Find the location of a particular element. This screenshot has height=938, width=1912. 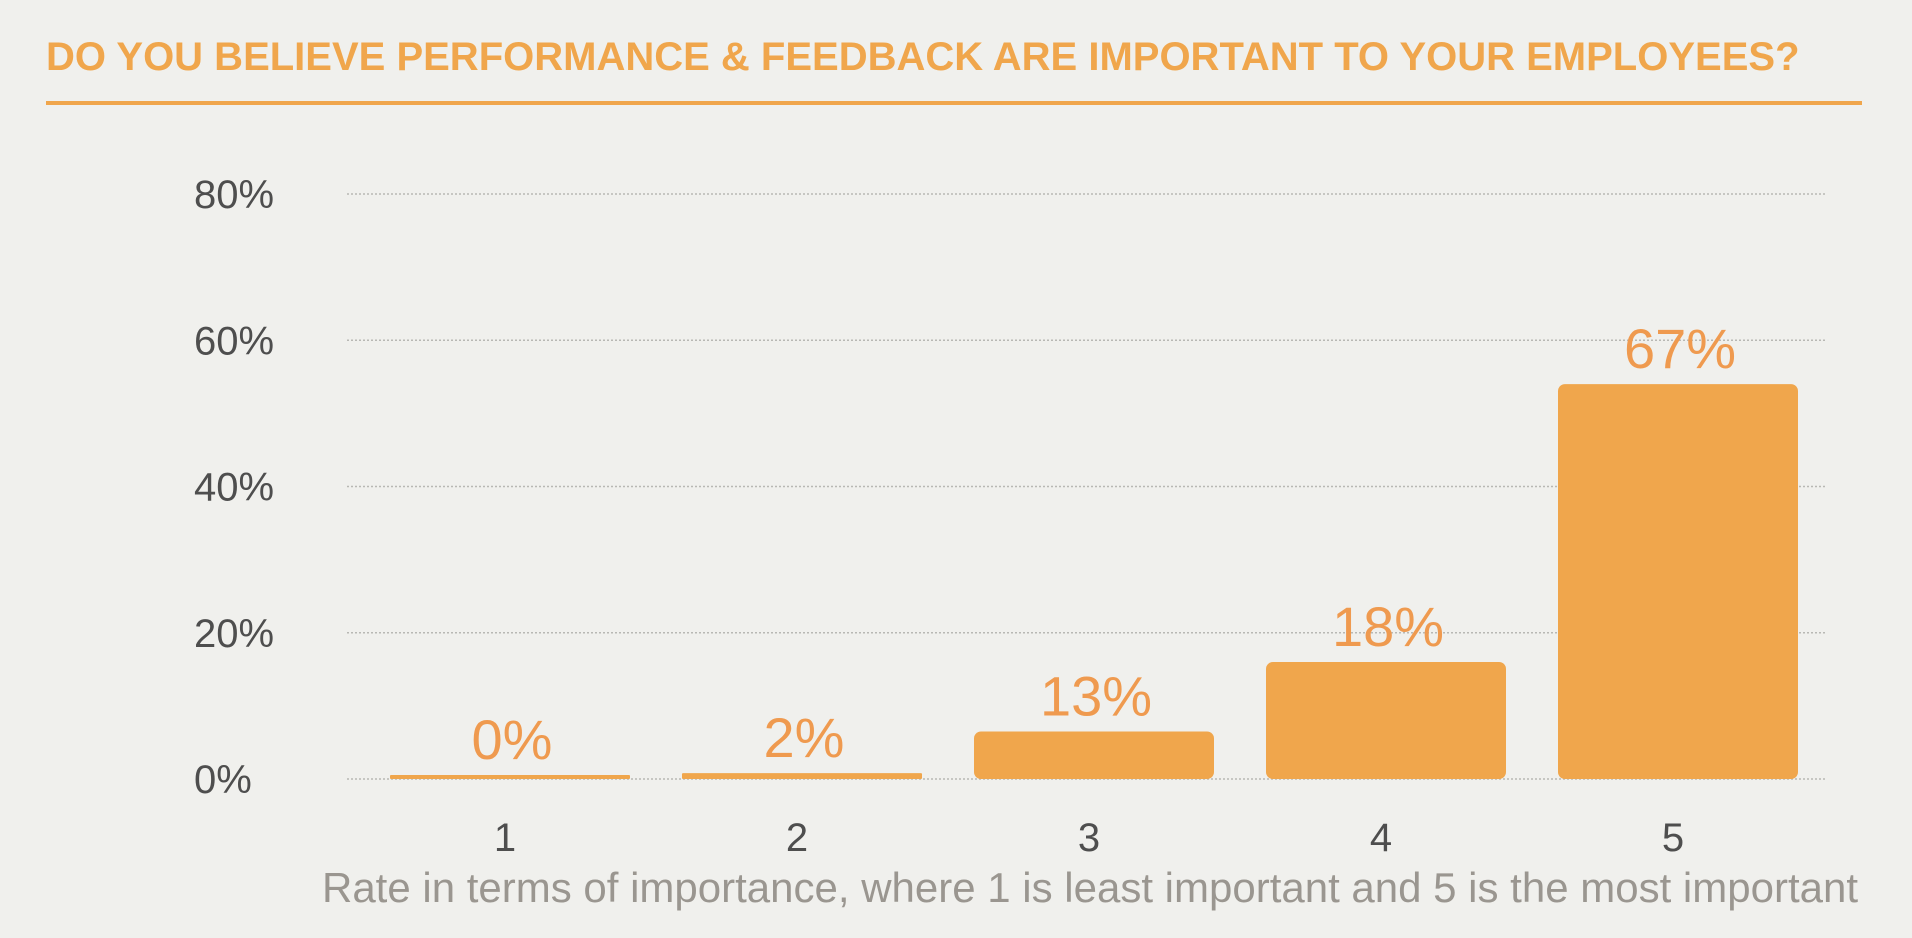

y-tick-label: 80% is located at coordinates (234, 195).